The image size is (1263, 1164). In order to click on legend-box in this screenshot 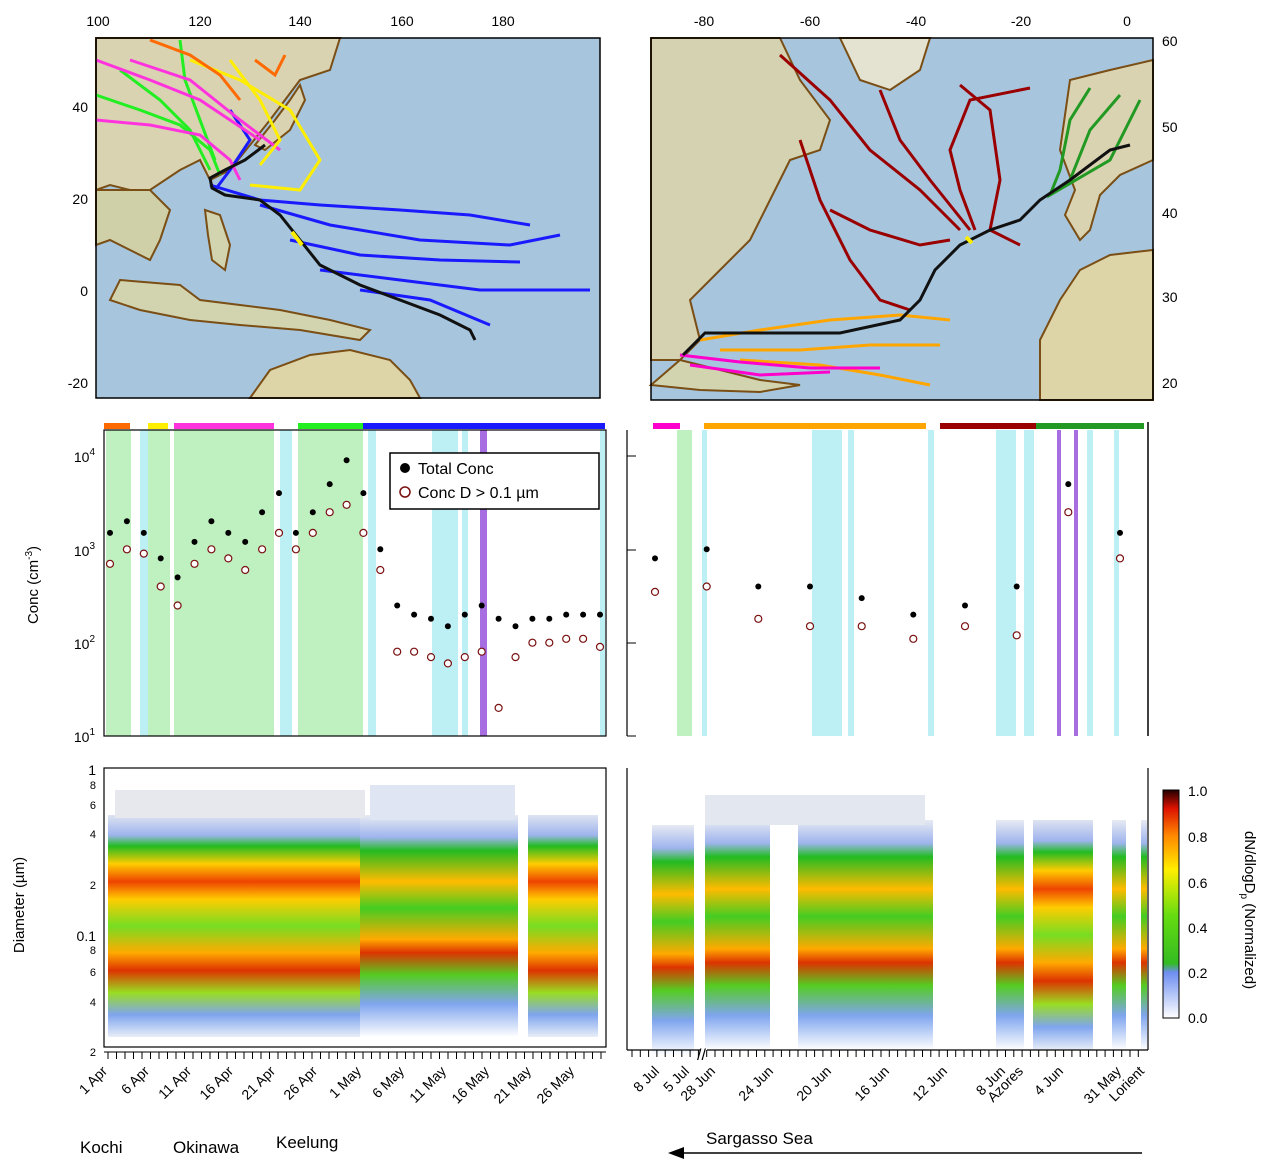, I will do `click(494, 481)`.